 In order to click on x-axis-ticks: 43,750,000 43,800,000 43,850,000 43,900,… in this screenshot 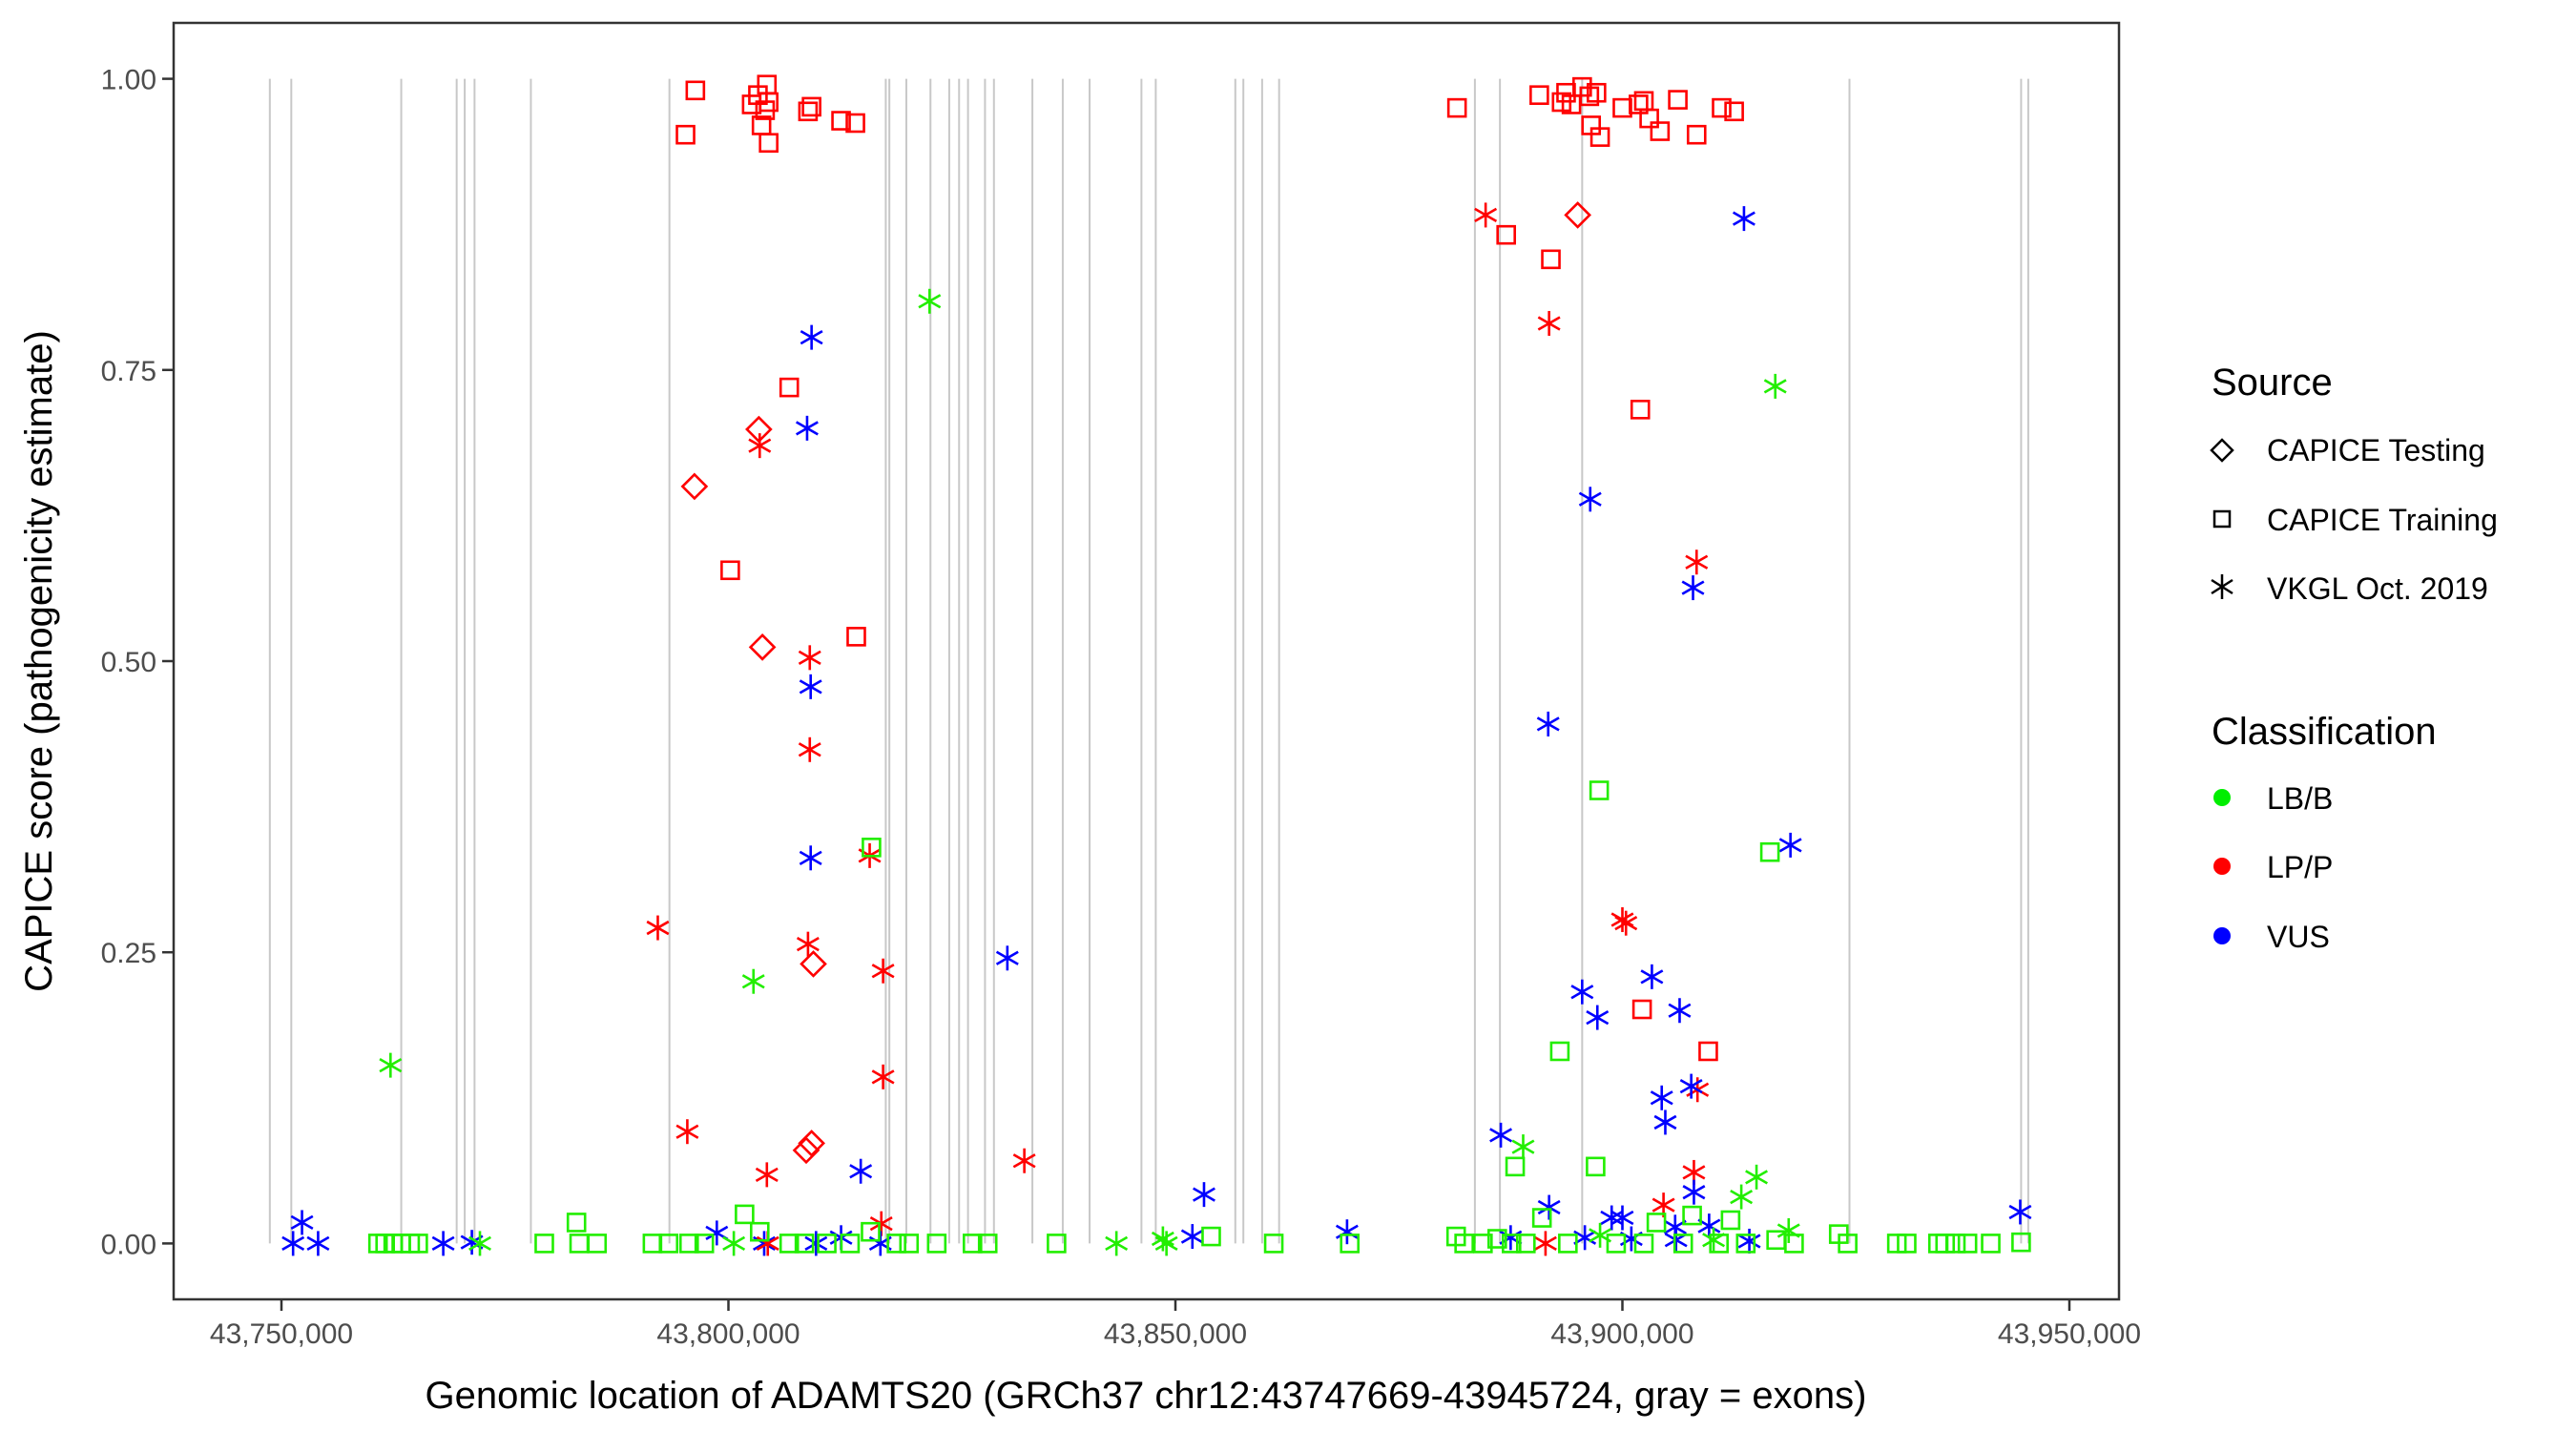, I will do `click(1175, 1324)`.